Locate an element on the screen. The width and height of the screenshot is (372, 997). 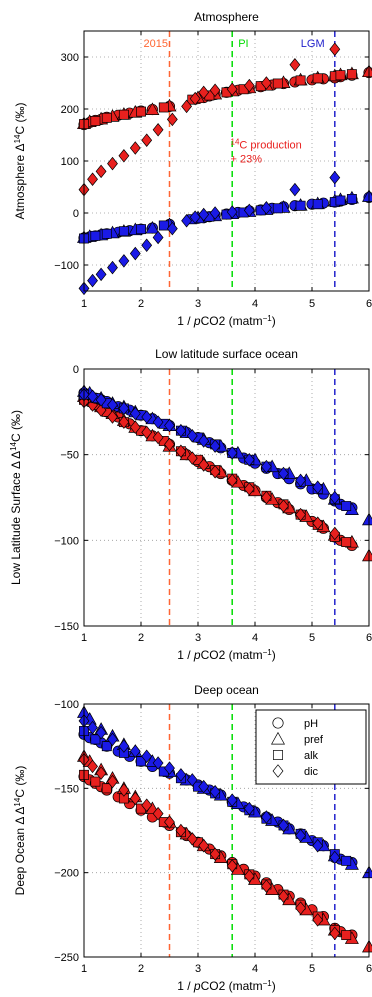
chart-title: Deep ocean is located at coordinates (226, 690).